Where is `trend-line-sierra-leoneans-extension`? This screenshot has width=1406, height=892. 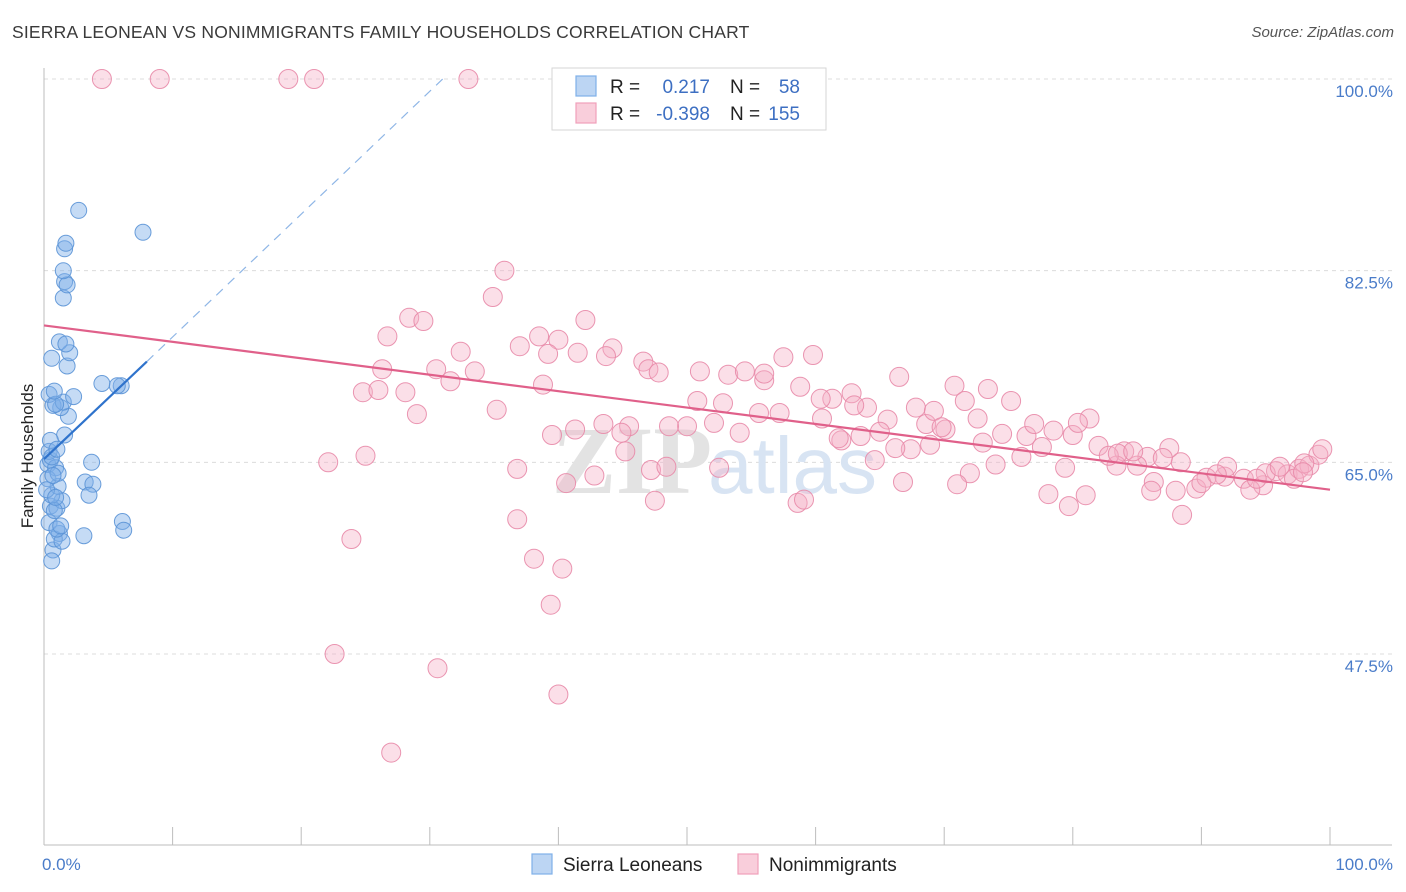 trend-line-sierra-leoneans-extension is located at coordinates (295, 220).